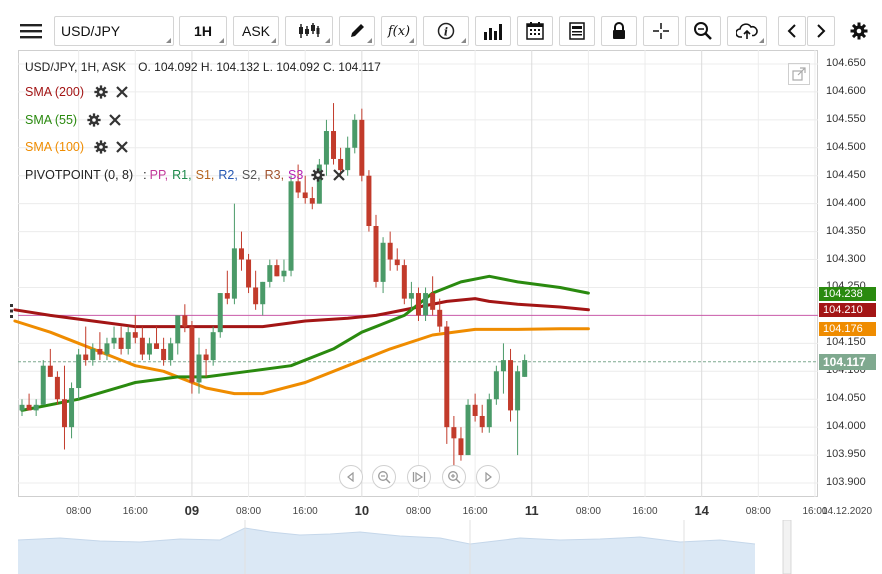  I want to click on symbol-select: USD/JPY, so click(114, 31).